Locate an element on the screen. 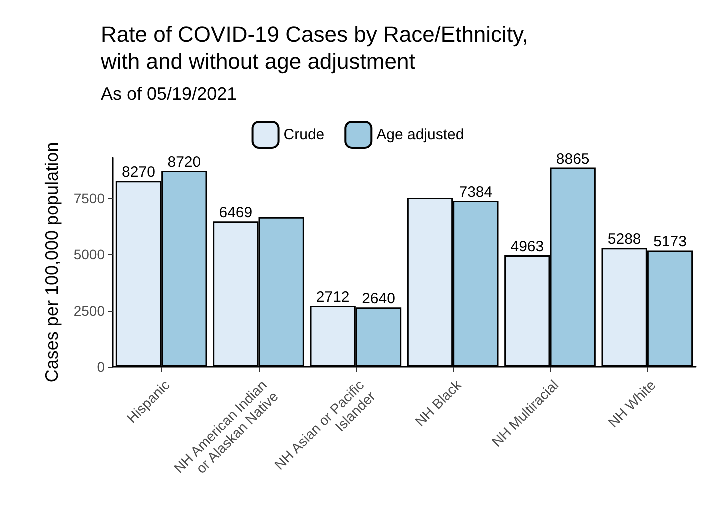 The height and width of the screenshot is (525, 716). data-label: 8270 is located at coordinates (139, 173).